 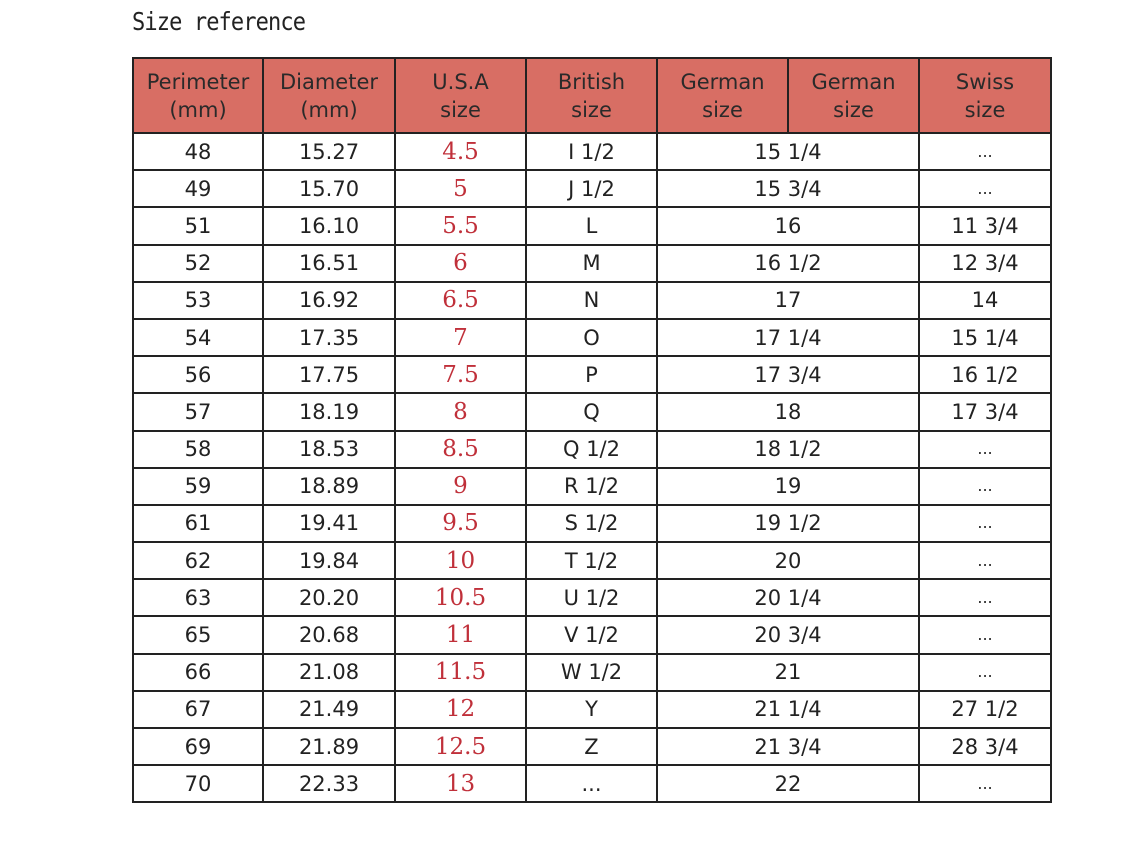 I want to click on usa-size-cell: 4.5, so click(x=460, y=151).